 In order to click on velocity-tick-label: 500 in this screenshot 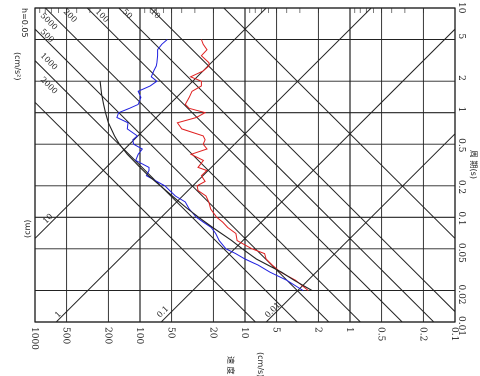, I will do `click(66, 335)`.